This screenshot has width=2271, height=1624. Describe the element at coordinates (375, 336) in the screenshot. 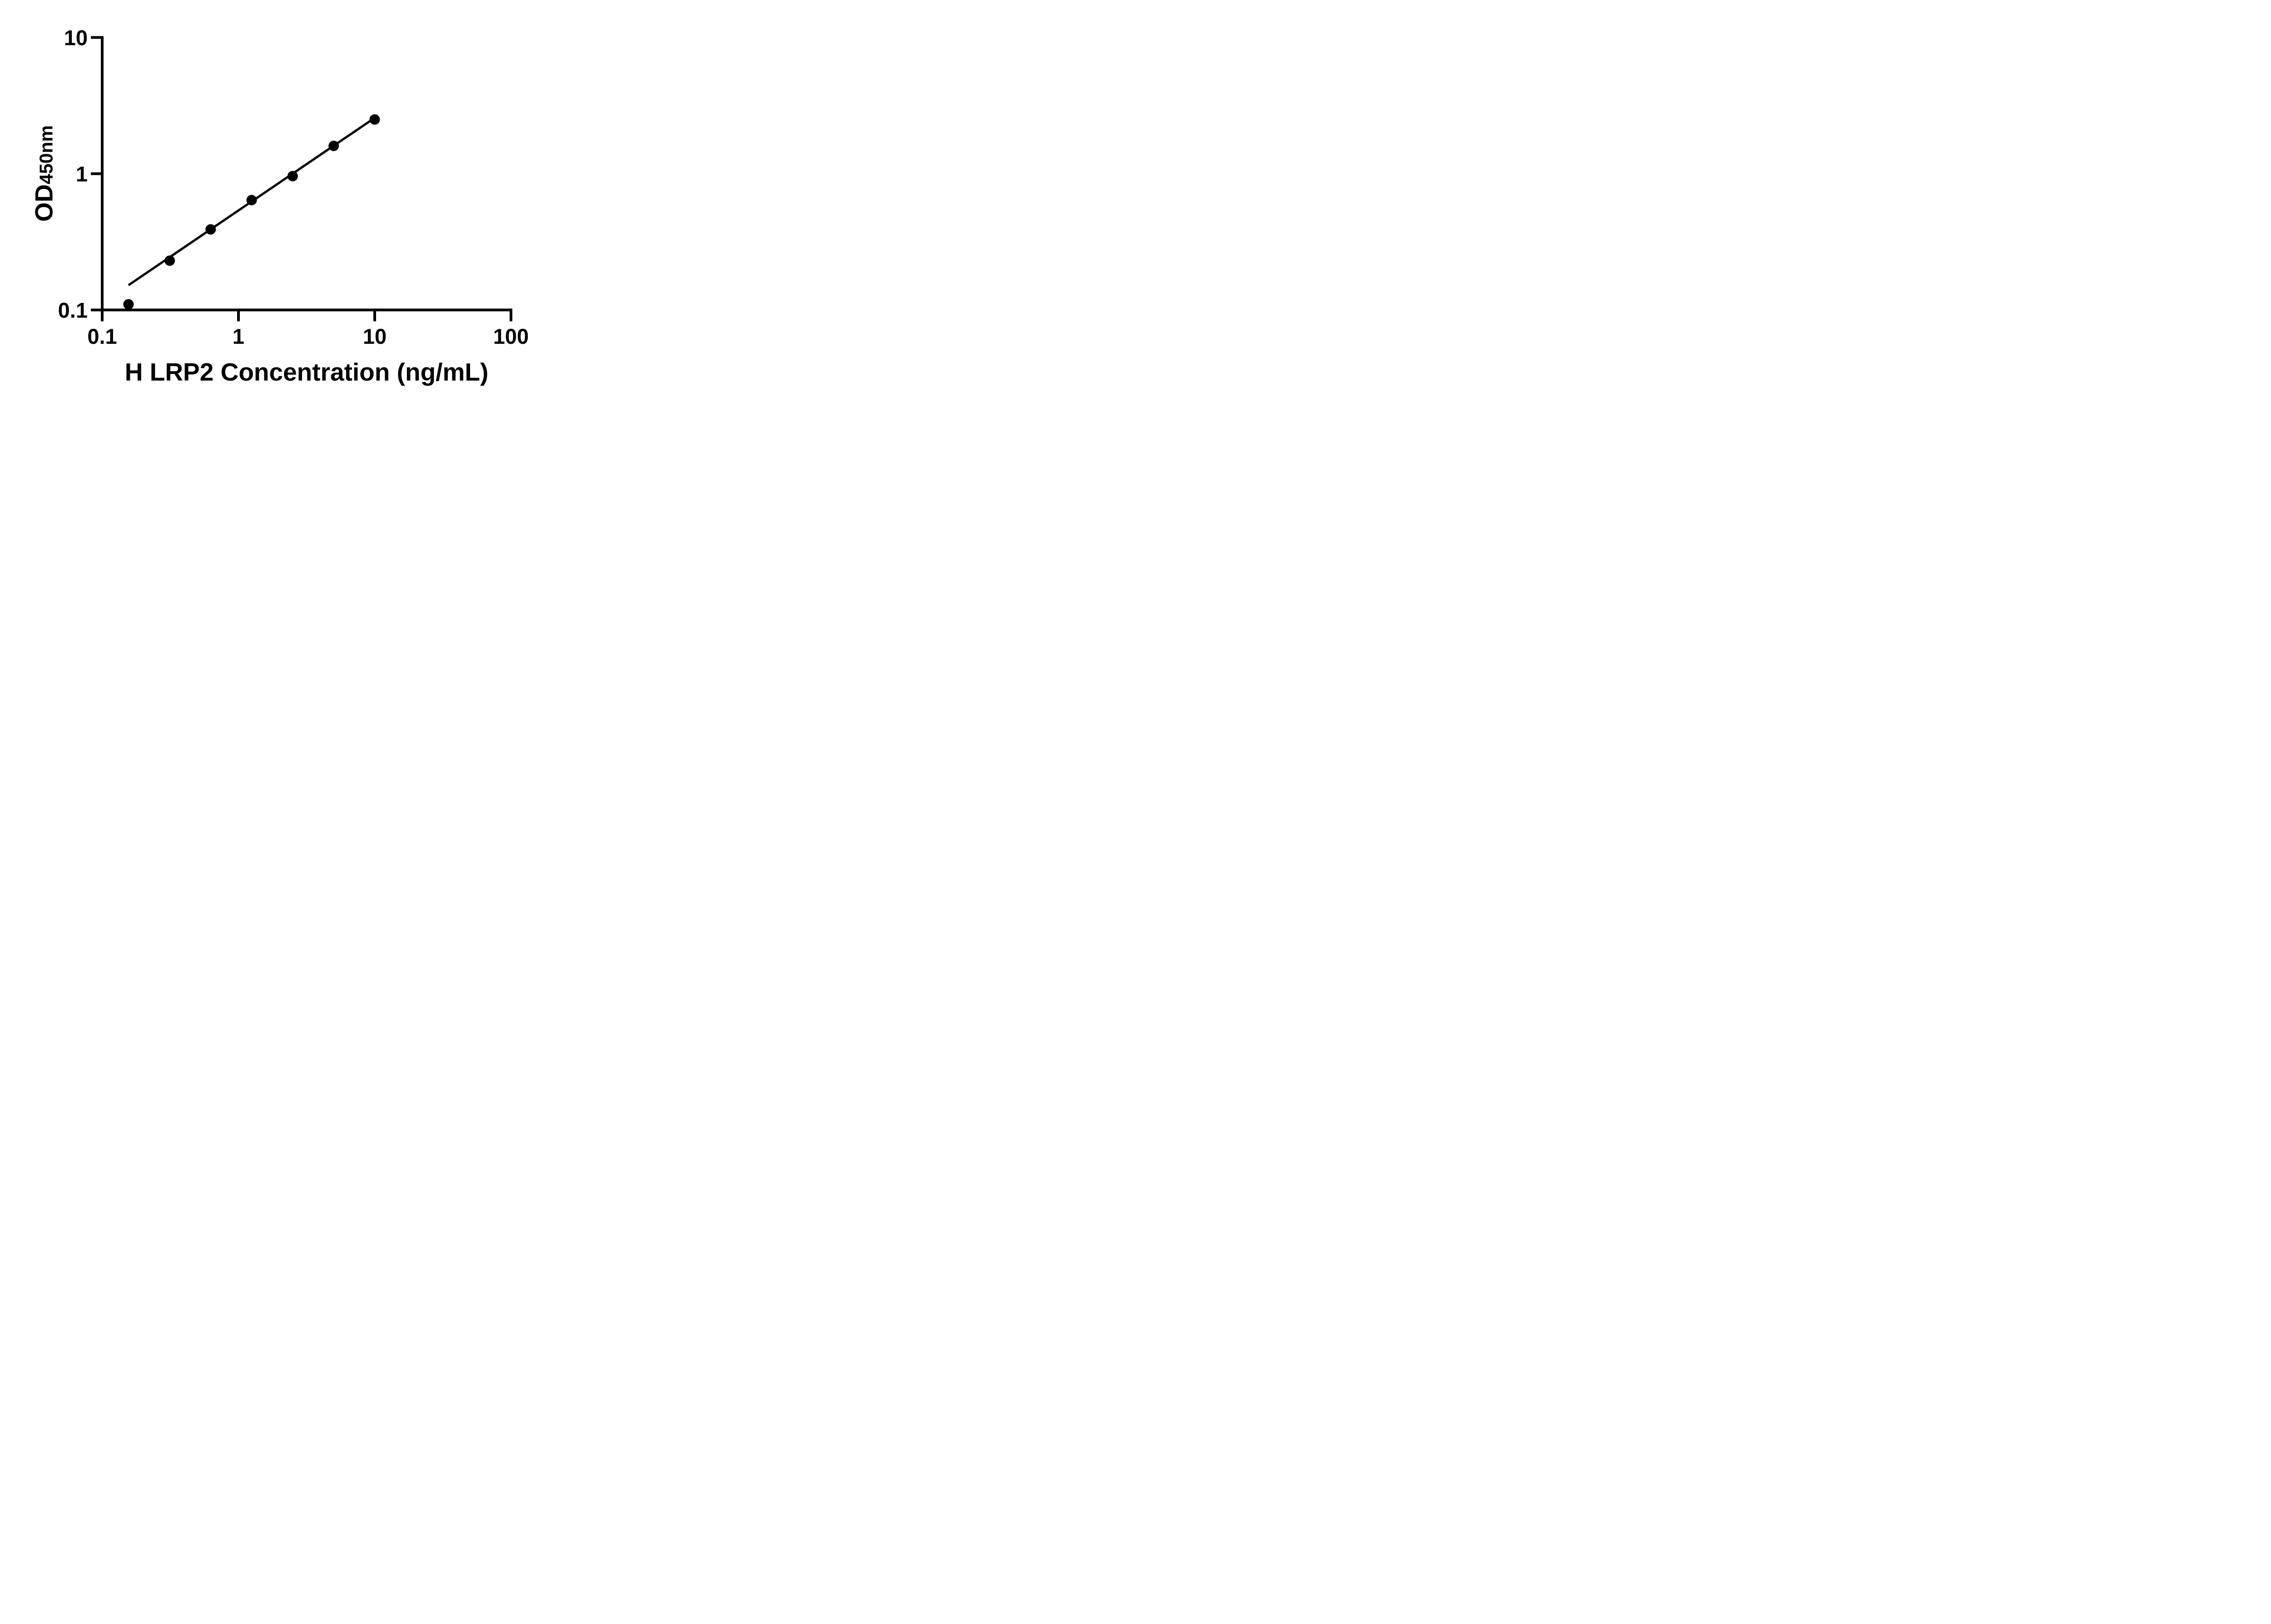

I see `x-tick-label: 10` at that location.